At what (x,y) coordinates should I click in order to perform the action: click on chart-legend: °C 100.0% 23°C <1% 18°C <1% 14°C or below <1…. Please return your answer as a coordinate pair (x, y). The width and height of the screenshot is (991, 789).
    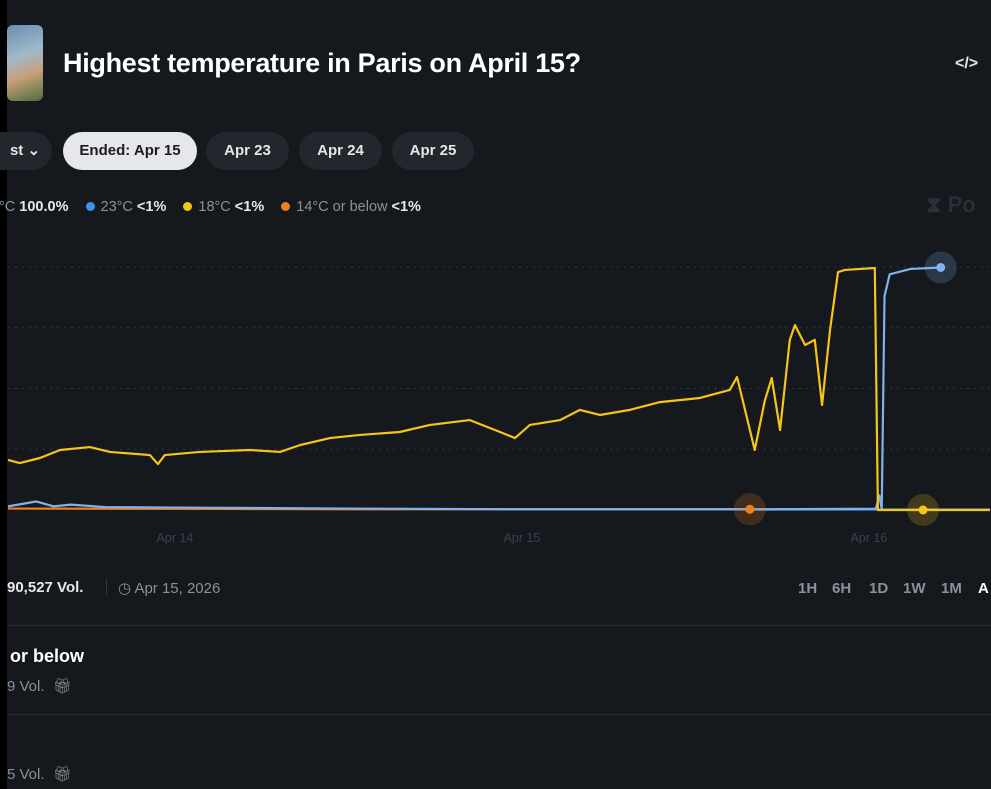
    Looking at the image, I should click on (210, 207).